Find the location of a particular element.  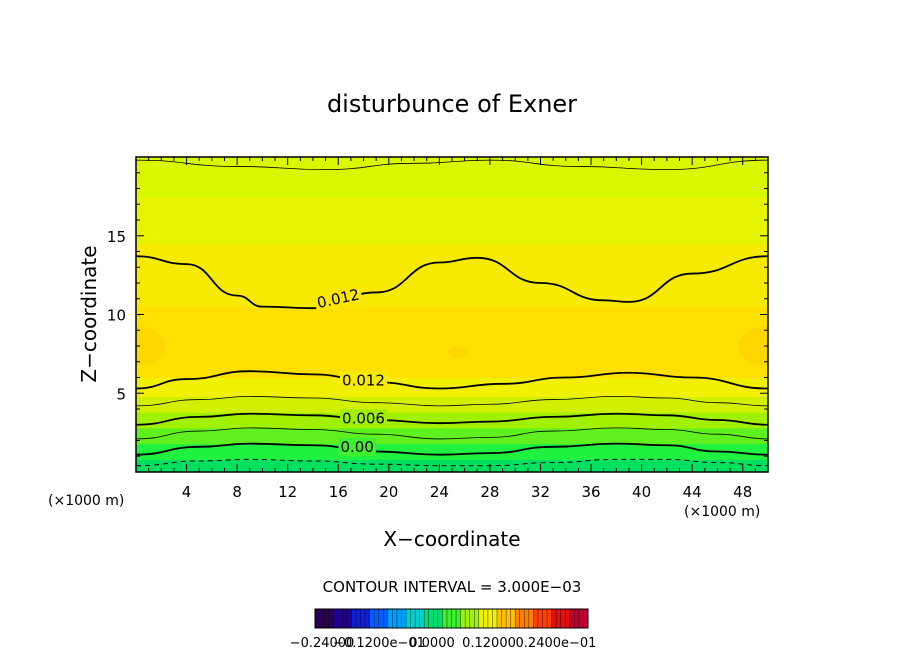

x-unit-right: (×1000 m) is located at coordinates (722, 512).